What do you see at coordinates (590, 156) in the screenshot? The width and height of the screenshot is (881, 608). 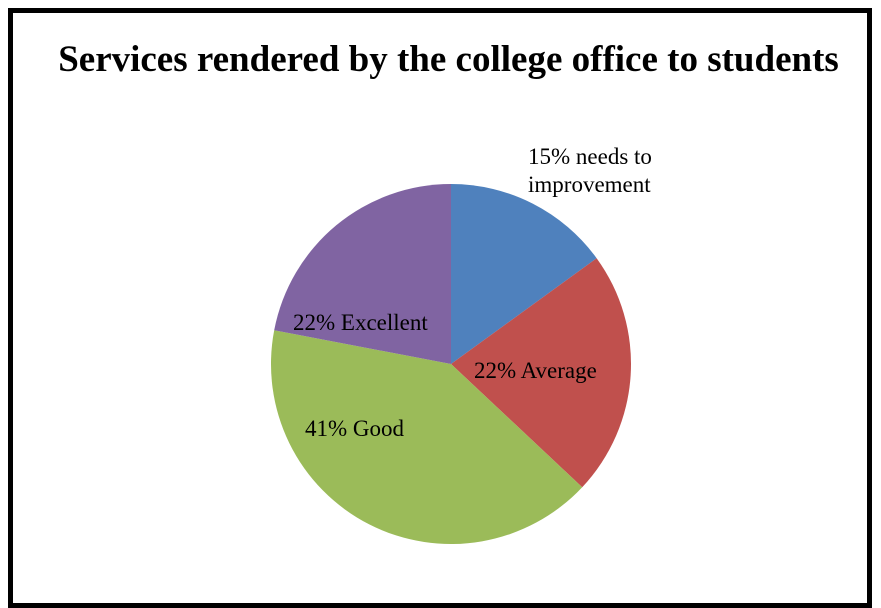 I see `slice-label: 15% needs to` at bounding box center [590, 156].